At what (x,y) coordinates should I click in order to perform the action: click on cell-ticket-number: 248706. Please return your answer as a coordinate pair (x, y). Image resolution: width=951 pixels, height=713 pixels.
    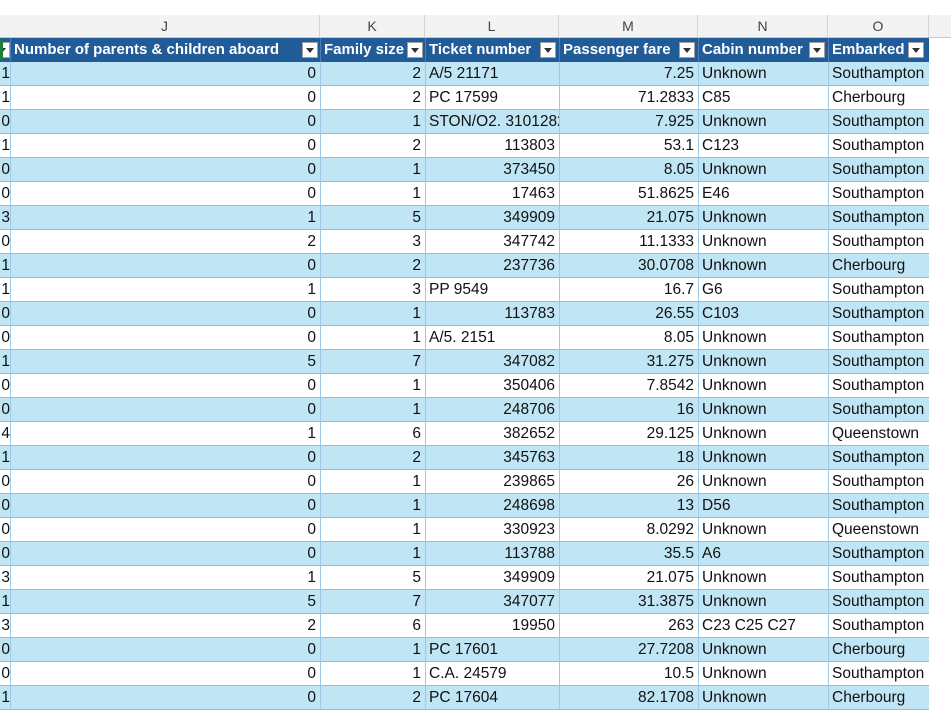
    Looking at the image, I should click on (492, 410).